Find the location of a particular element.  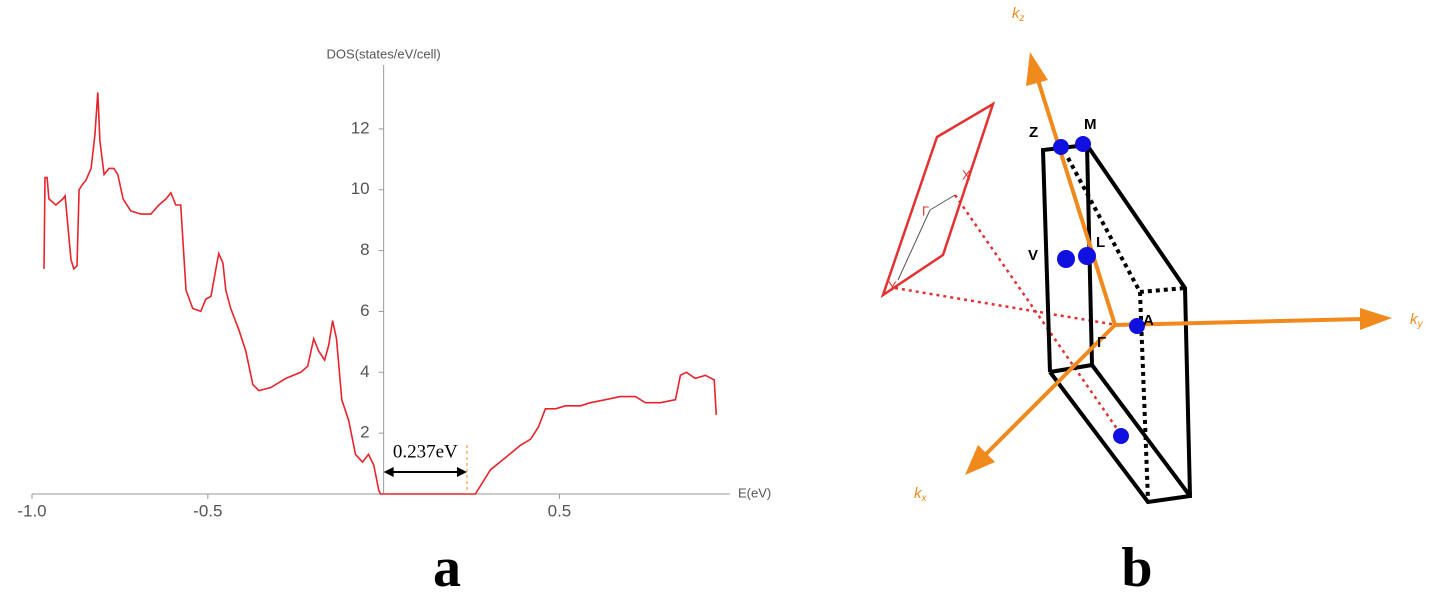

y-tick-label: 12 is located at coordinates (360, 127).